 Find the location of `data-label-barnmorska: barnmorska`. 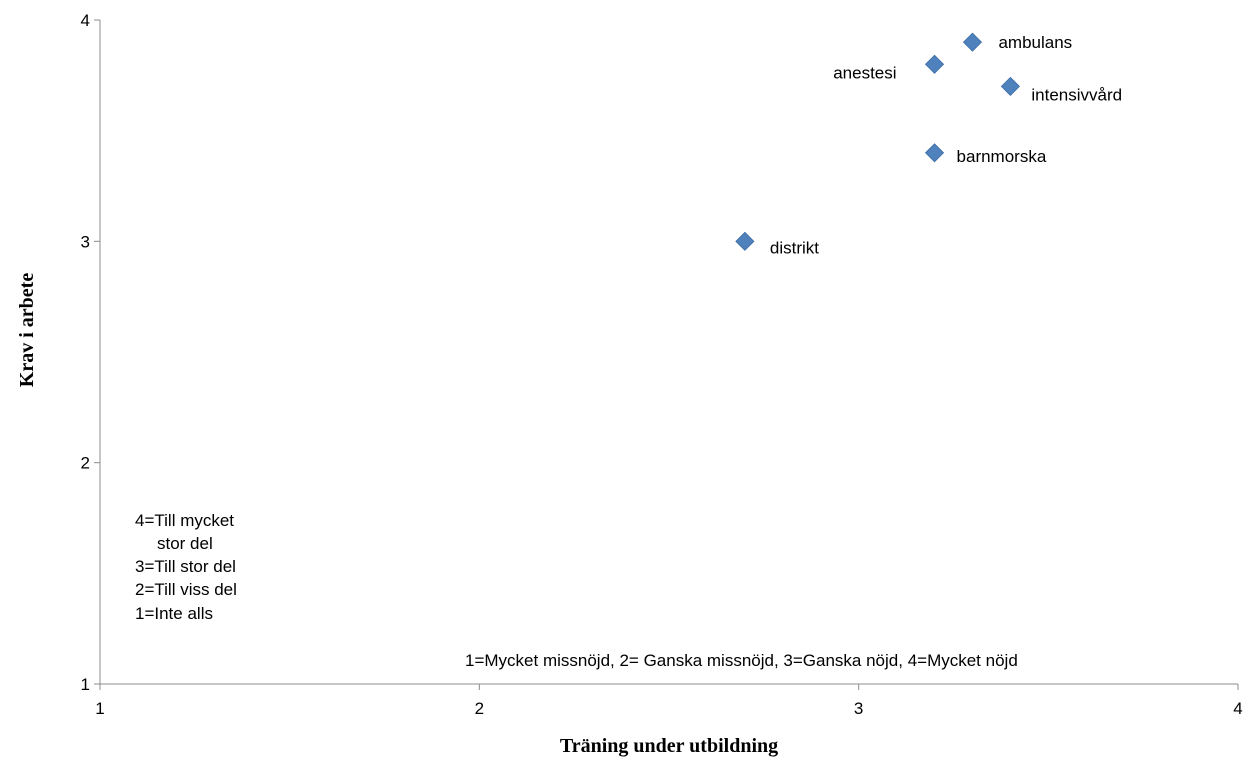

data-label-barnmorska: barnmorska is located at coordinates (1002, 156).